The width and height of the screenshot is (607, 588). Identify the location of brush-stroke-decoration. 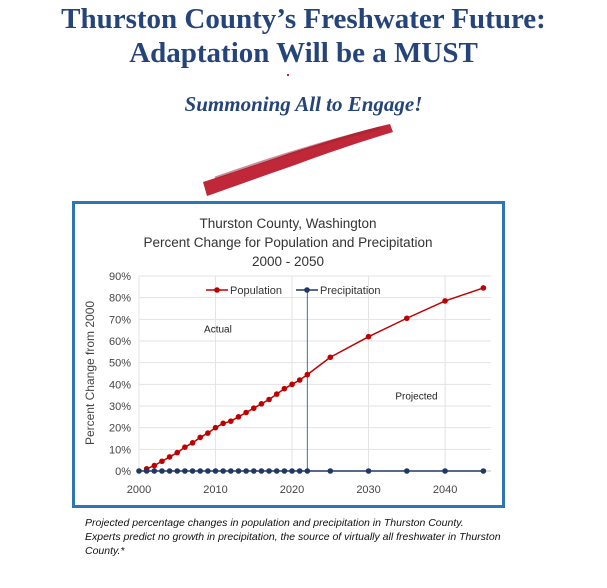
(298, 160).